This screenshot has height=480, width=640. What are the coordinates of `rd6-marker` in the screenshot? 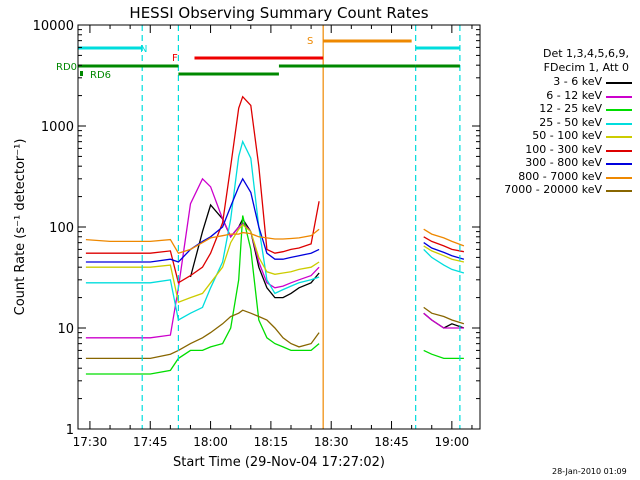 It's located at (81, 73).